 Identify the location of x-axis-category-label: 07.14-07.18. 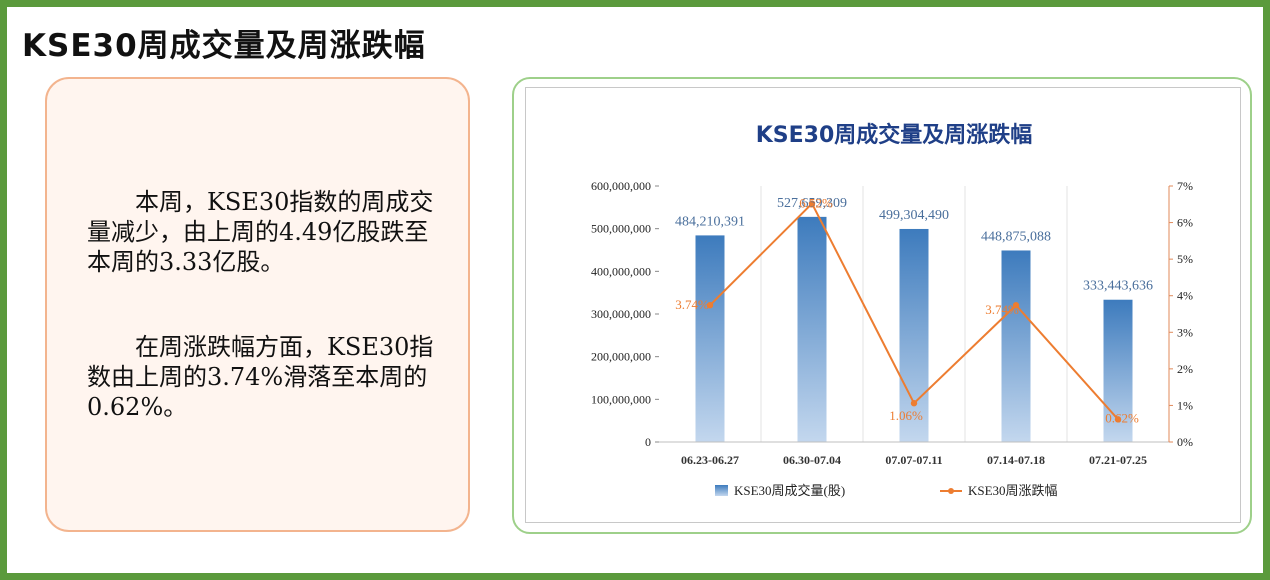
(1016, 460).